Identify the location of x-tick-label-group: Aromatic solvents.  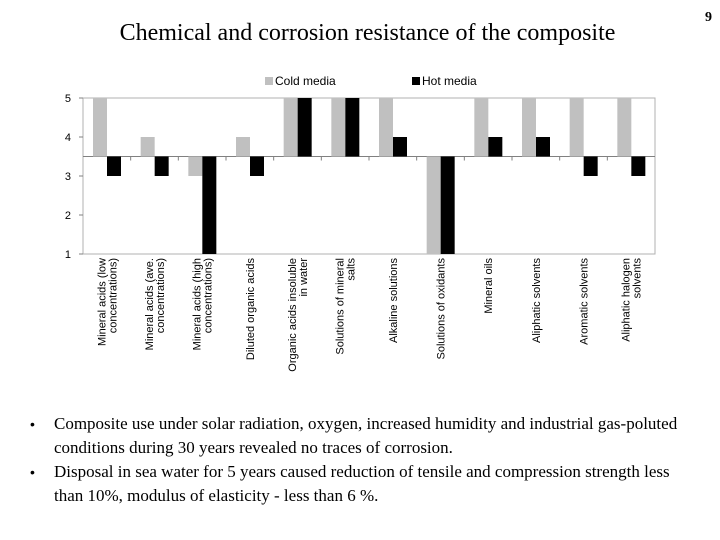
(585, 301).